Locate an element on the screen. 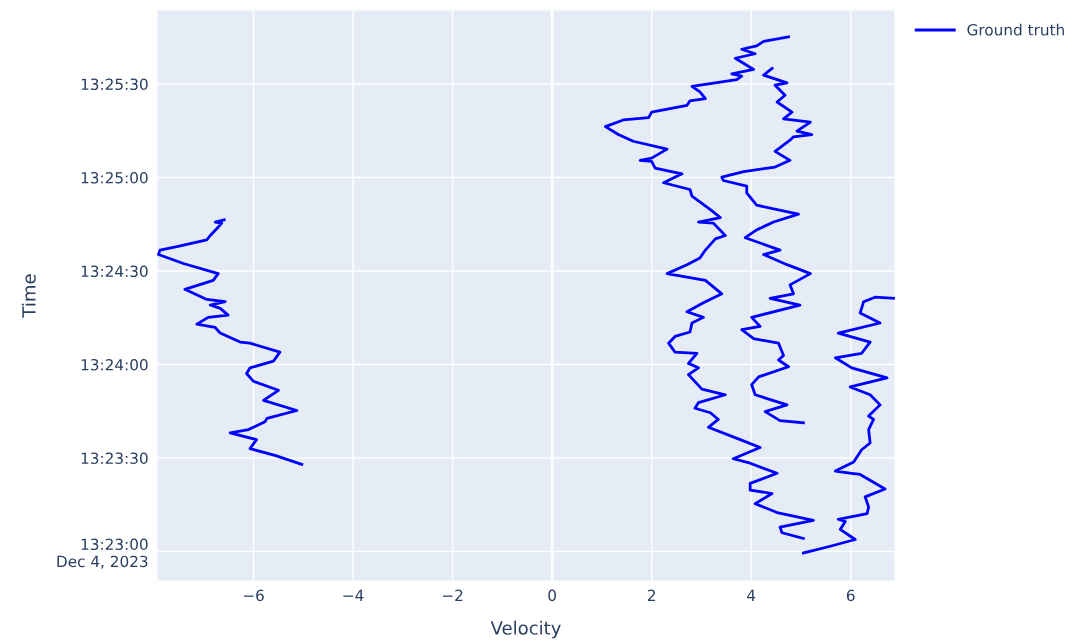 The image size is (1077, 643). x-tick-label: −6 is located at coordinates (253, 595).